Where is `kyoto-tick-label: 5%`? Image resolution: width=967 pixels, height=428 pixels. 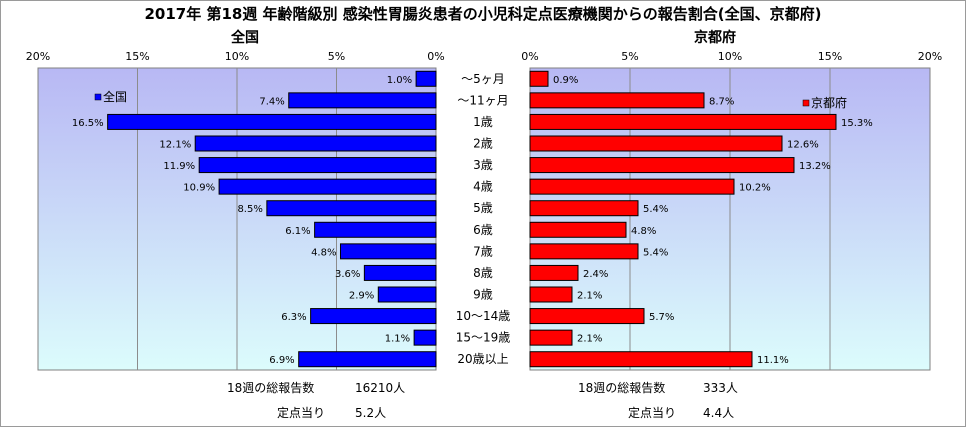 kyoto-tick-label: 5% is located at coordinates (629, 56).